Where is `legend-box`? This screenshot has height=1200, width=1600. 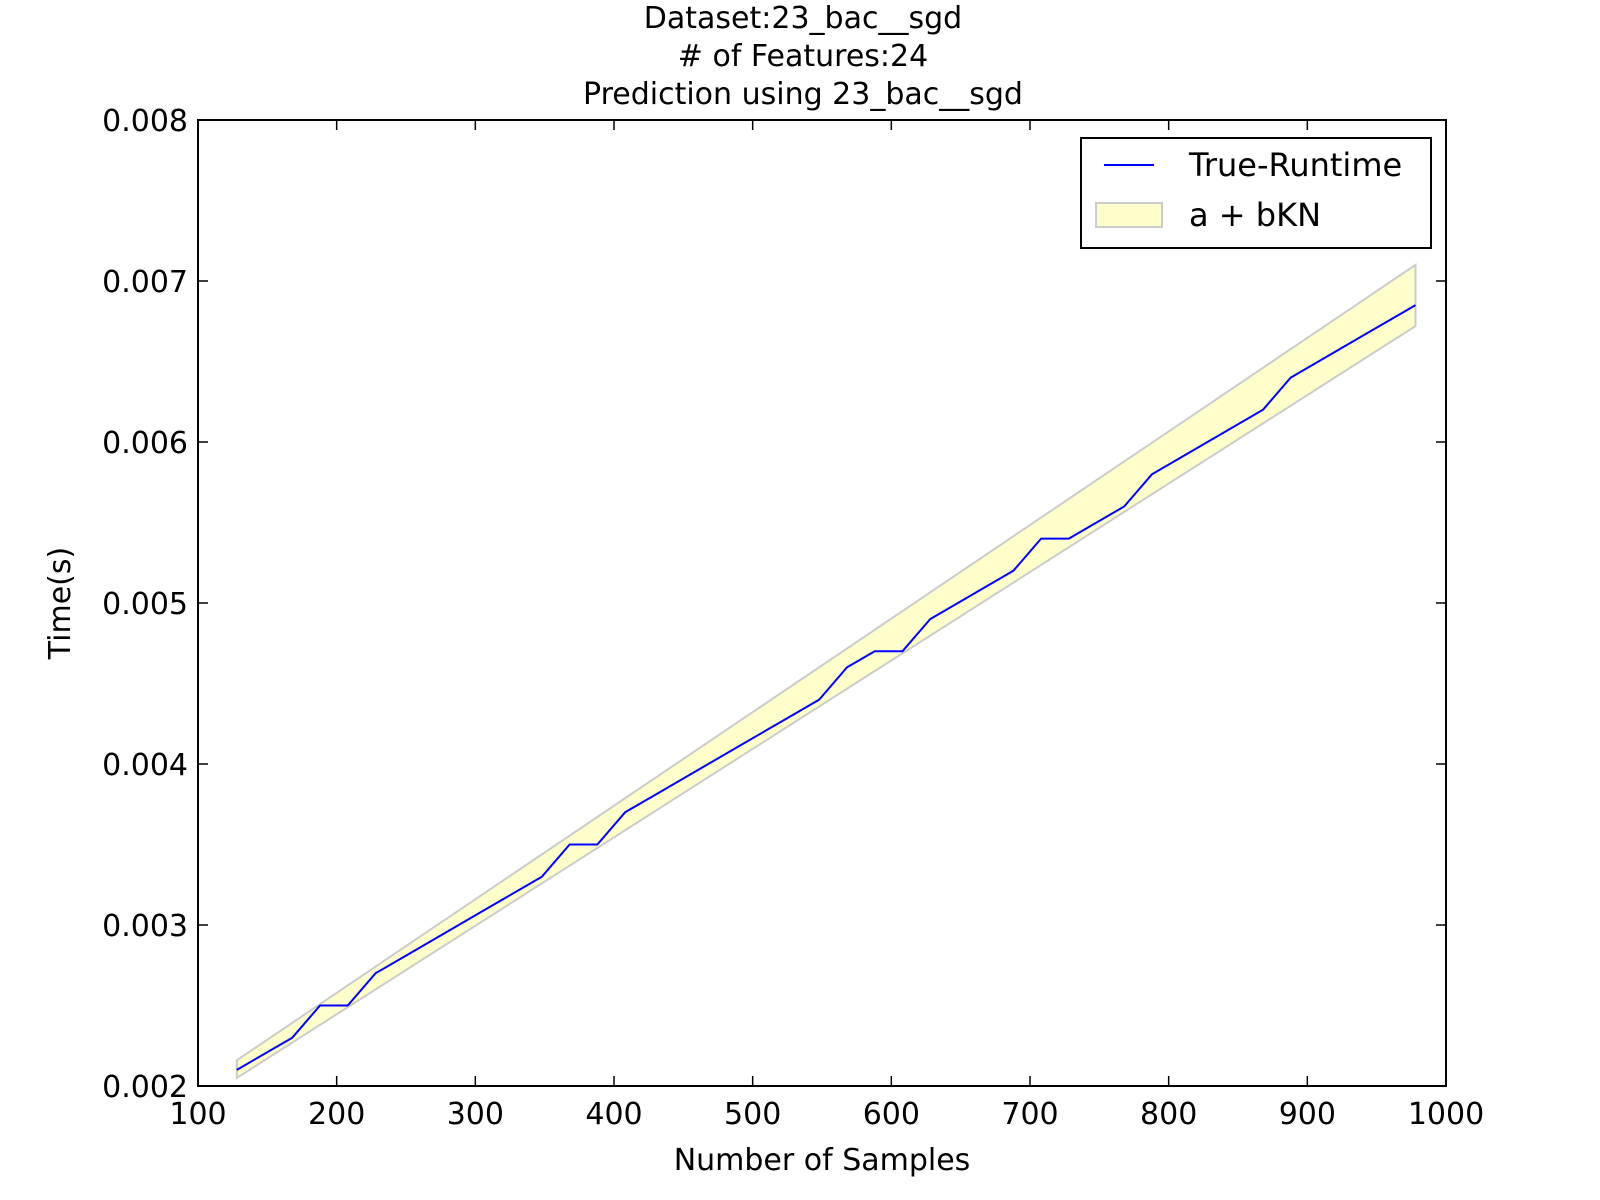
legend-box is located at coordinates (1256, 193).